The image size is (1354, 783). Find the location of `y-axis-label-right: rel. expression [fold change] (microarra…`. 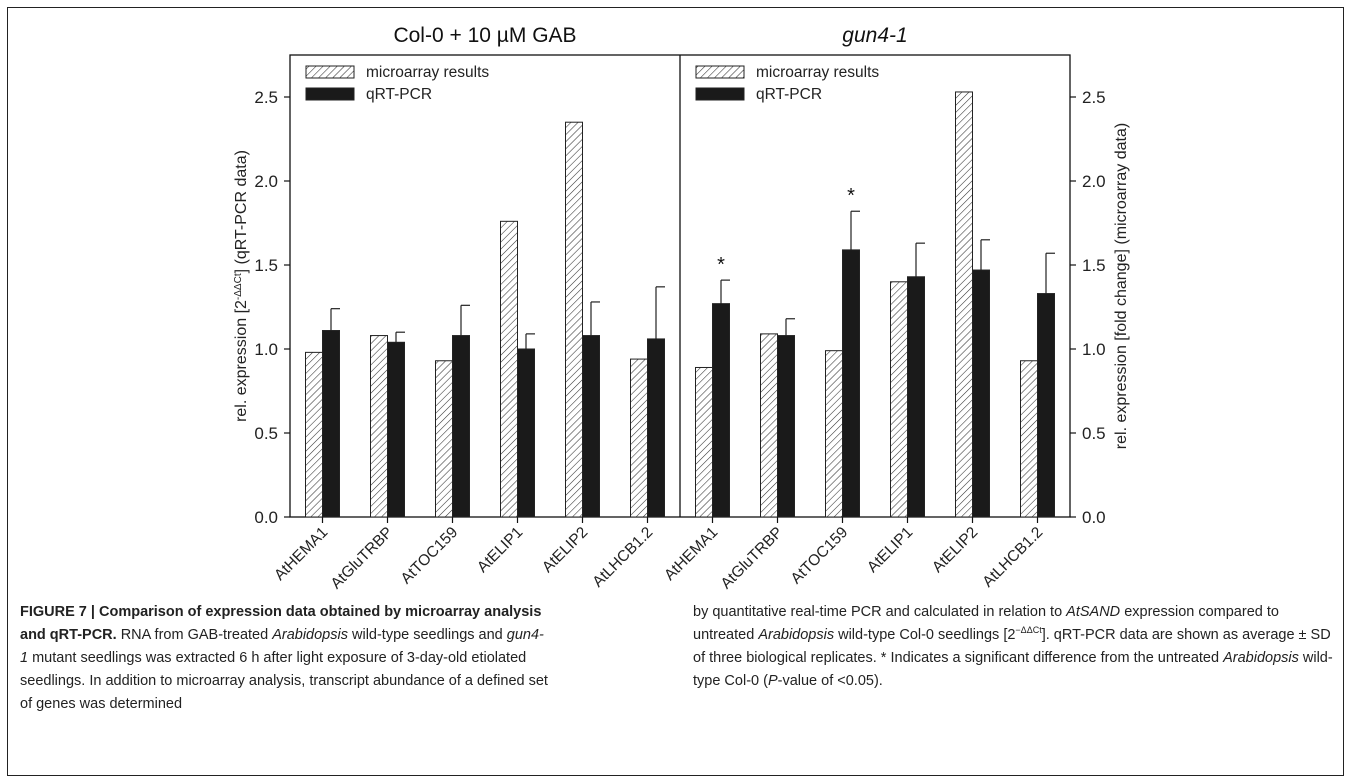

y-axis-label-right: rel. expression [fold change] (microarra… is located at coordinates (1121, 286).